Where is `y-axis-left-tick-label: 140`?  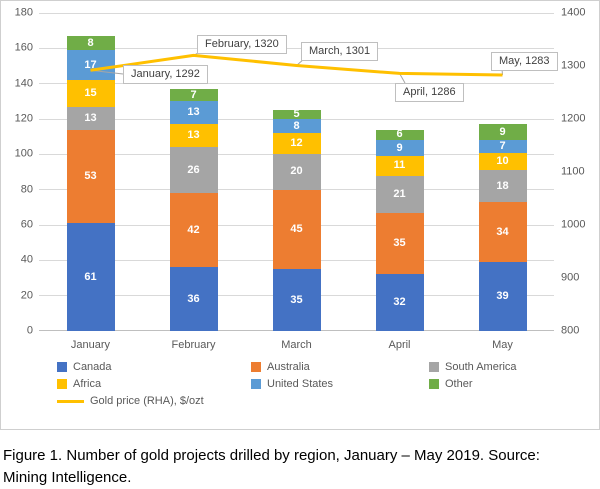
y-axis-left-tick-label: 140 is located at coordinates (23, 83).